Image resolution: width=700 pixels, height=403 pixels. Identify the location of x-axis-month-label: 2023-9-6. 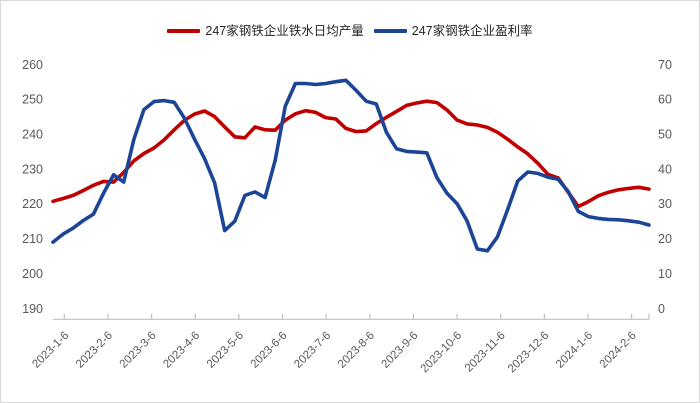
(399, 350).